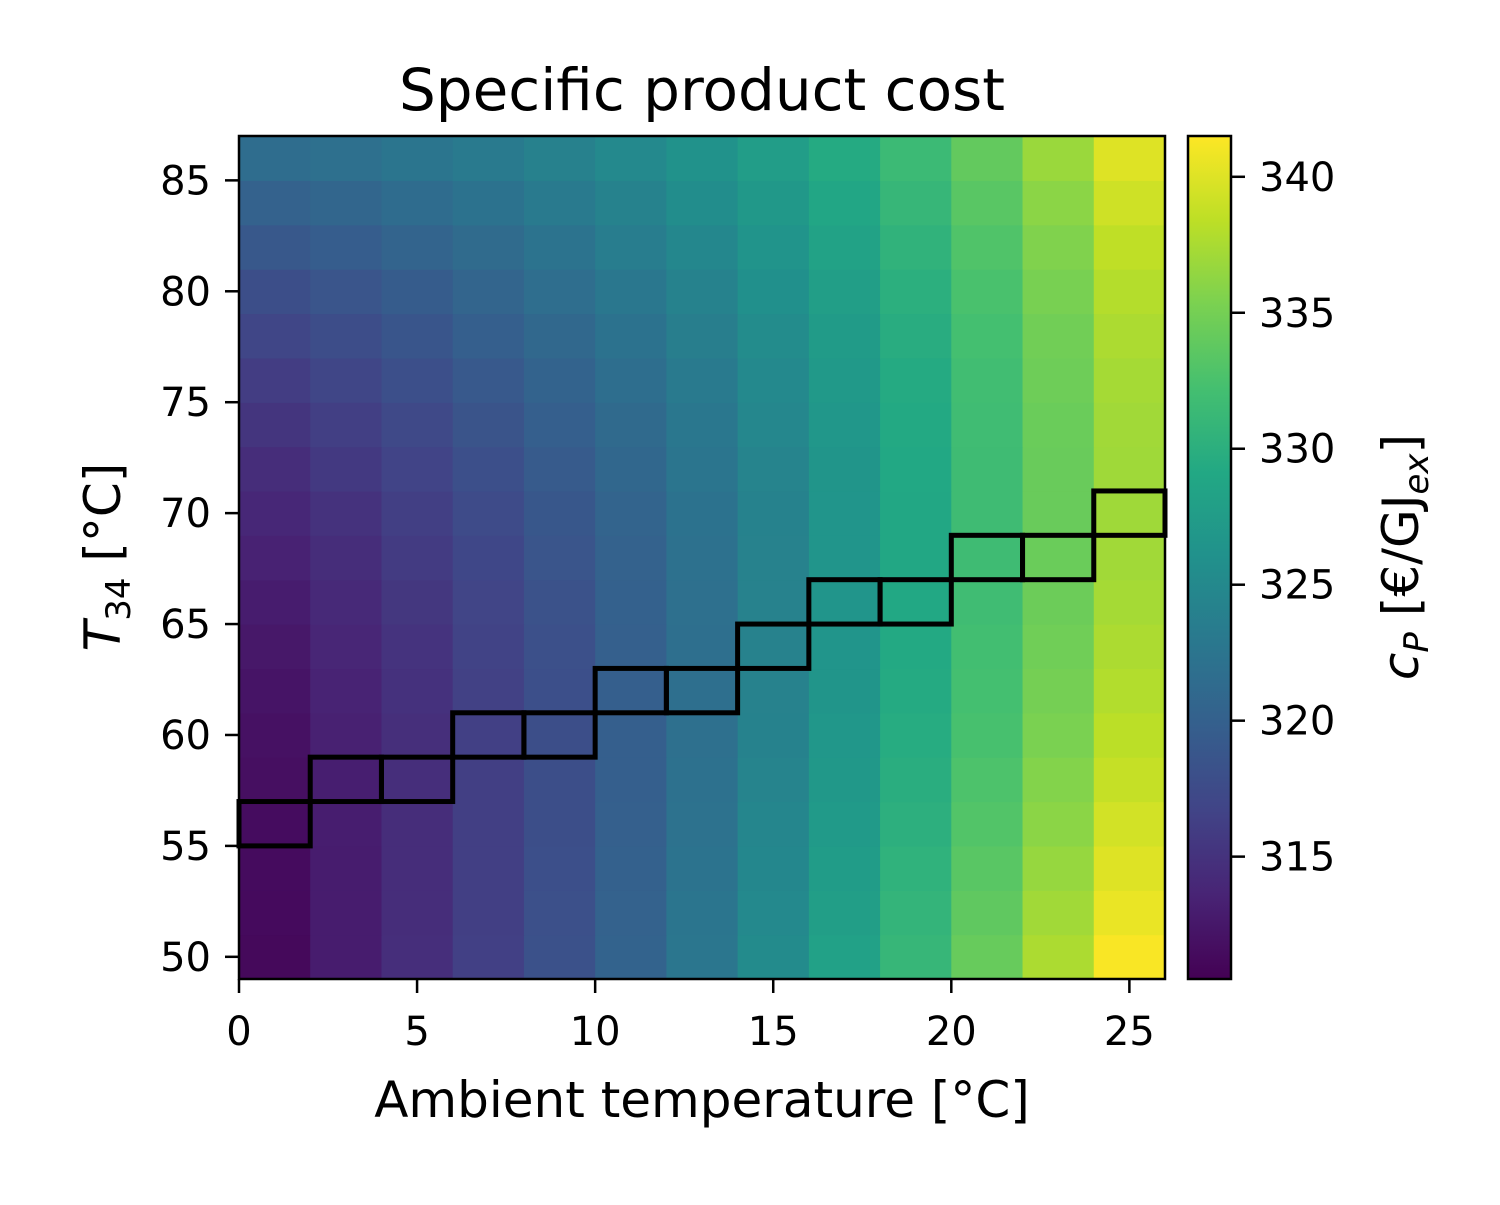 Image resolution: width=1500 pixels, height=1205 pixels. I want to click on y-tick-label: 65, so click(185, 625).